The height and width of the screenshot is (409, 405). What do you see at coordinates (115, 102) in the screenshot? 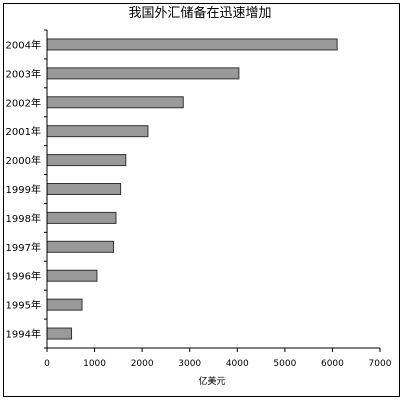
I see `bar-2002年` at bounding box center [115, 102].